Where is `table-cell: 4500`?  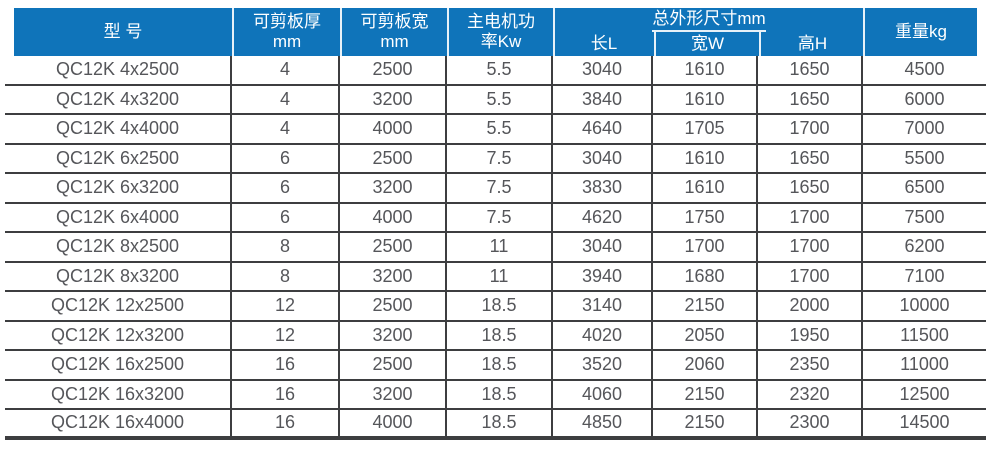 table-cell: 4500 is located at coordinates (924, 69).